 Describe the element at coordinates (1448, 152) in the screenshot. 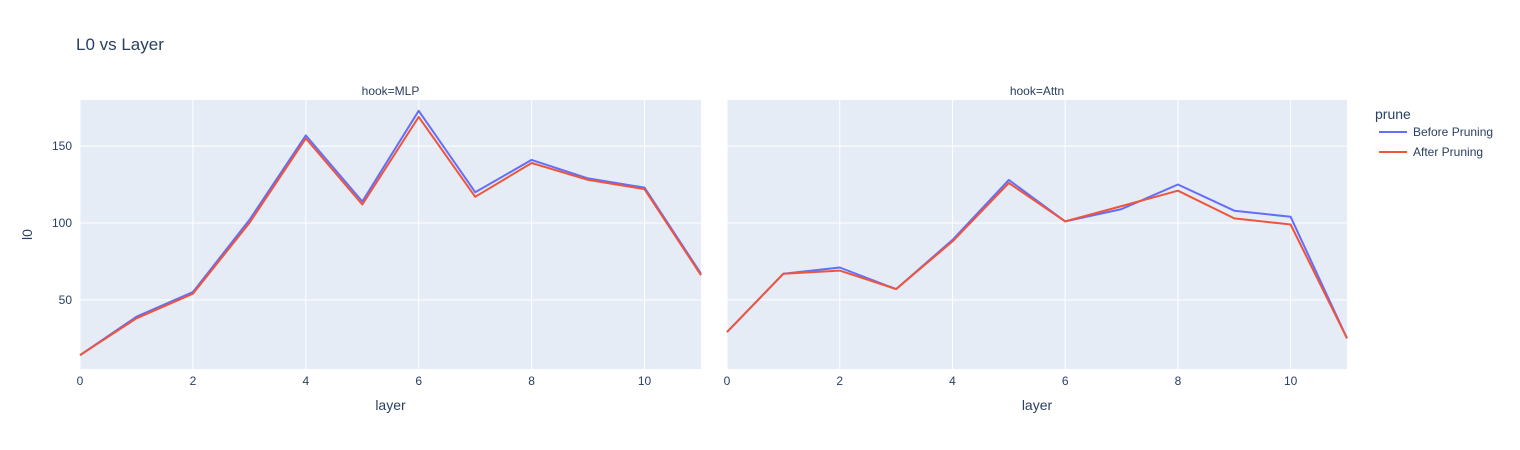

I see `legend-label: After Pruning` at that location.